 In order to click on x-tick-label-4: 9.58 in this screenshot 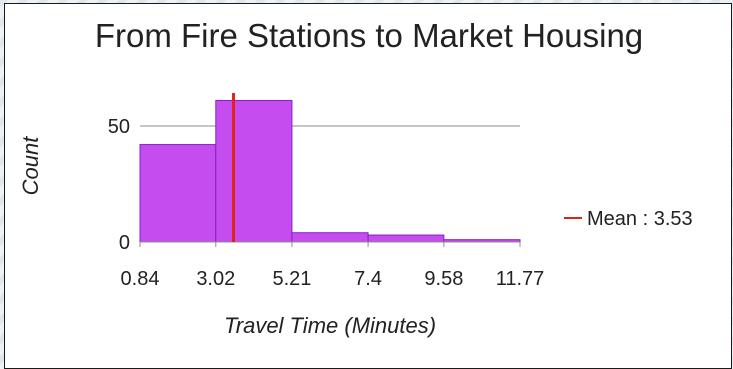, I will do `click(443, 279)`.